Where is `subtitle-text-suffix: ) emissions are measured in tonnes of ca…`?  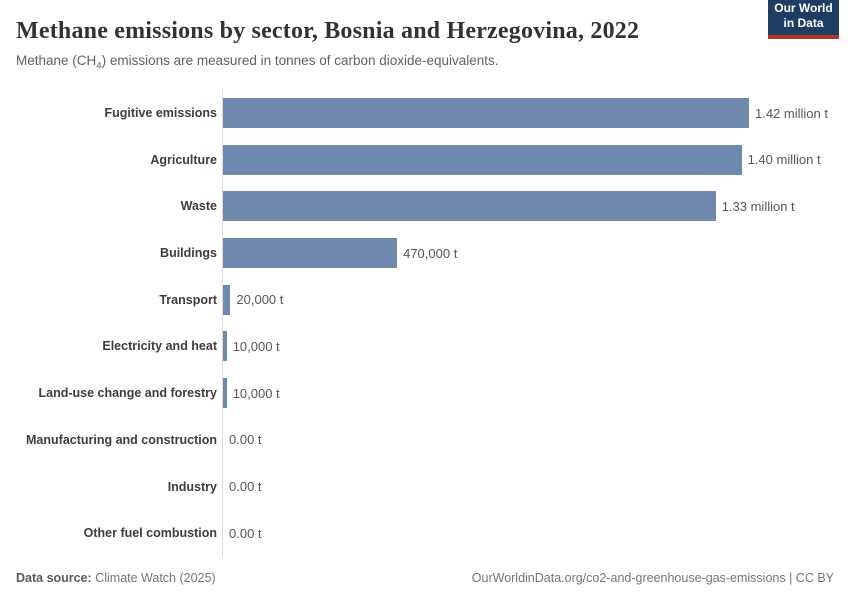
subtitle-text-suffix: ) emissions are measured in tonnes of ca… is located at coordinates (300, 60).